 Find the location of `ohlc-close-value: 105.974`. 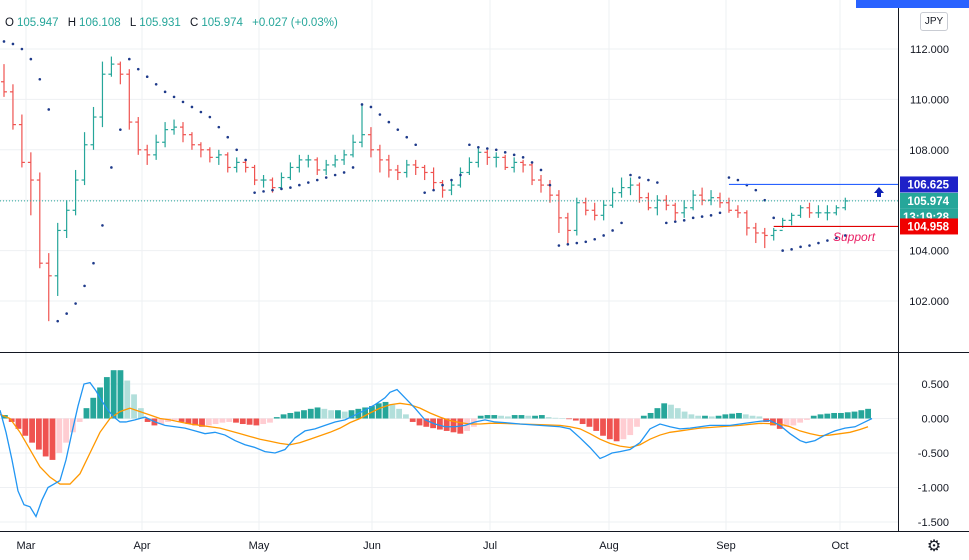

ohlc-close-value: 105.974 is located at coordinates (222, 23).